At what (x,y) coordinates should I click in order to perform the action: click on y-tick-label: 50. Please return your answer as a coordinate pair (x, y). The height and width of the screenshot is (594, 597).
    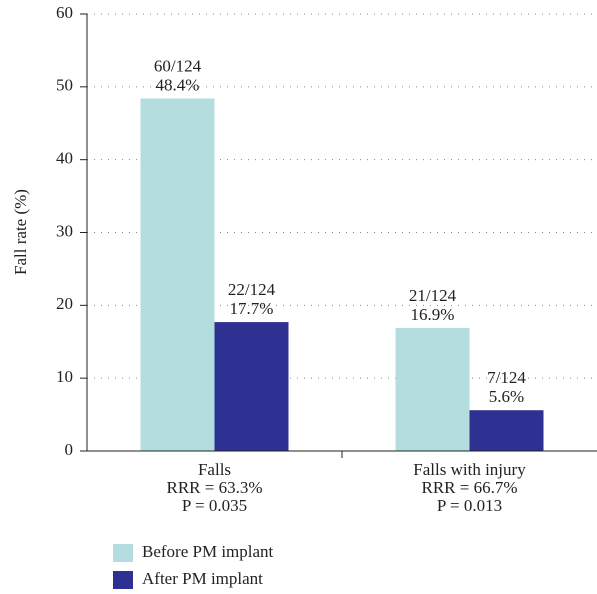
    Looking at the image, I should click on (64, 85).